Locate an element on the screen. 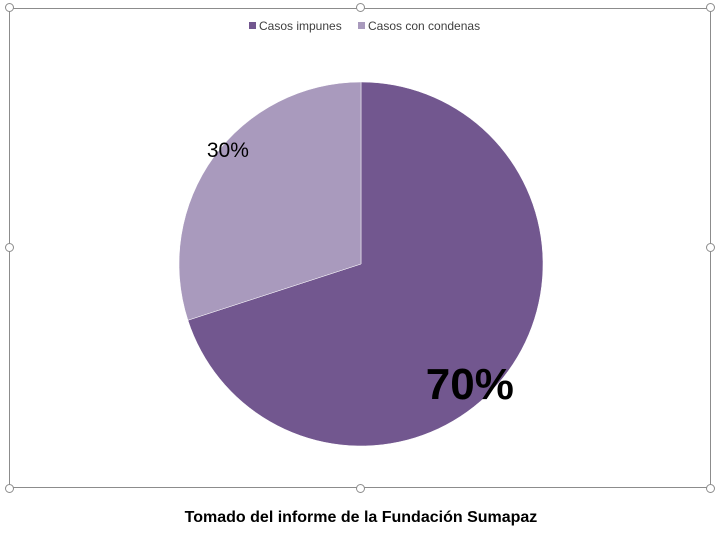  data-label-casos-impunes: 70% is located at coordinates (470, 384).